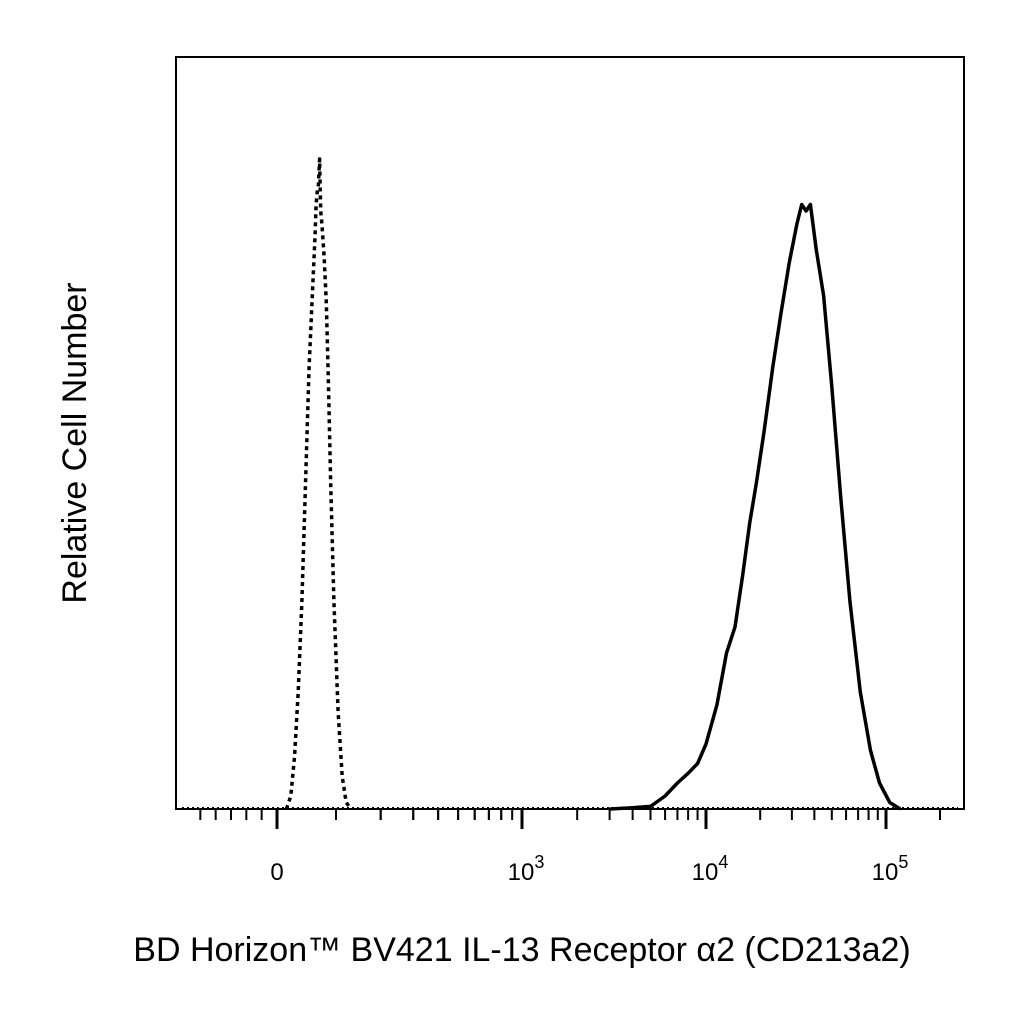 This screenshot has height=1024, width=1024. I want to click on x-tick-label: 10³, so click(526, 869).